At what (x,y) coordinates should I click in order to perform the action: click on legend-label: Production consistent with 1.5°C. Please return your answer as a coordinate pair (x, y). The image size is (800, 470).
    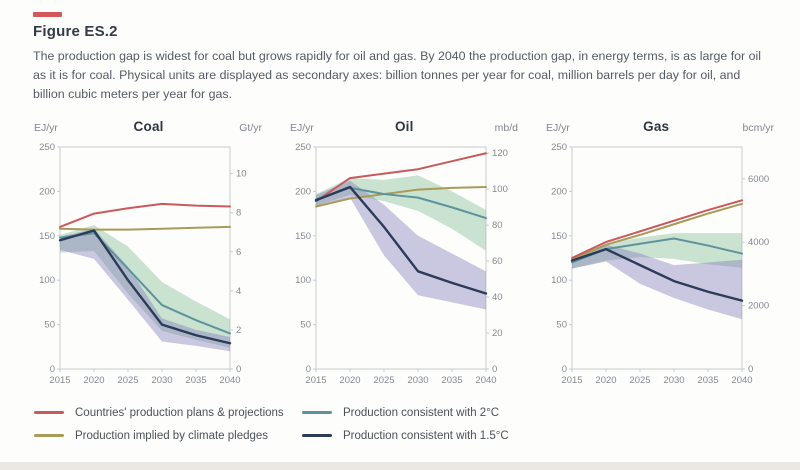
    Looking at the image, I should click on (426, 435).